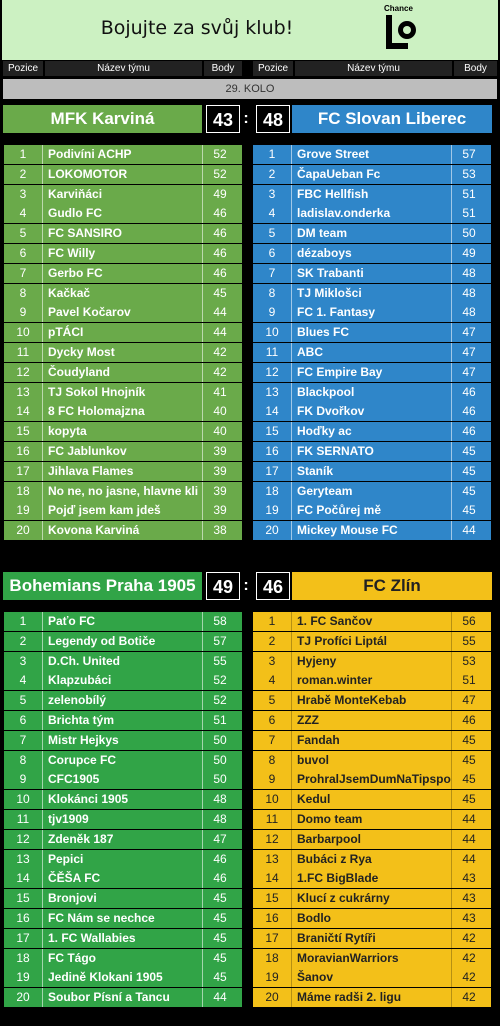 The height and width of the screenshot is (1026, 500). I want to click on team-name-cell: Pojď jsem kam jdeš, so click(122, 511).